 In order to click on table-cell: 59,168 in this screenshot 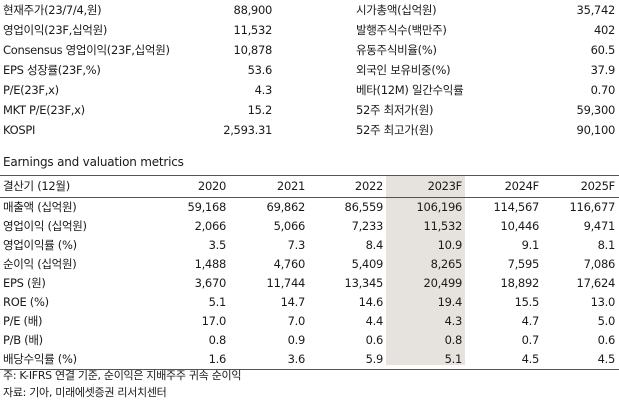, I will do `click(207, 207)`.